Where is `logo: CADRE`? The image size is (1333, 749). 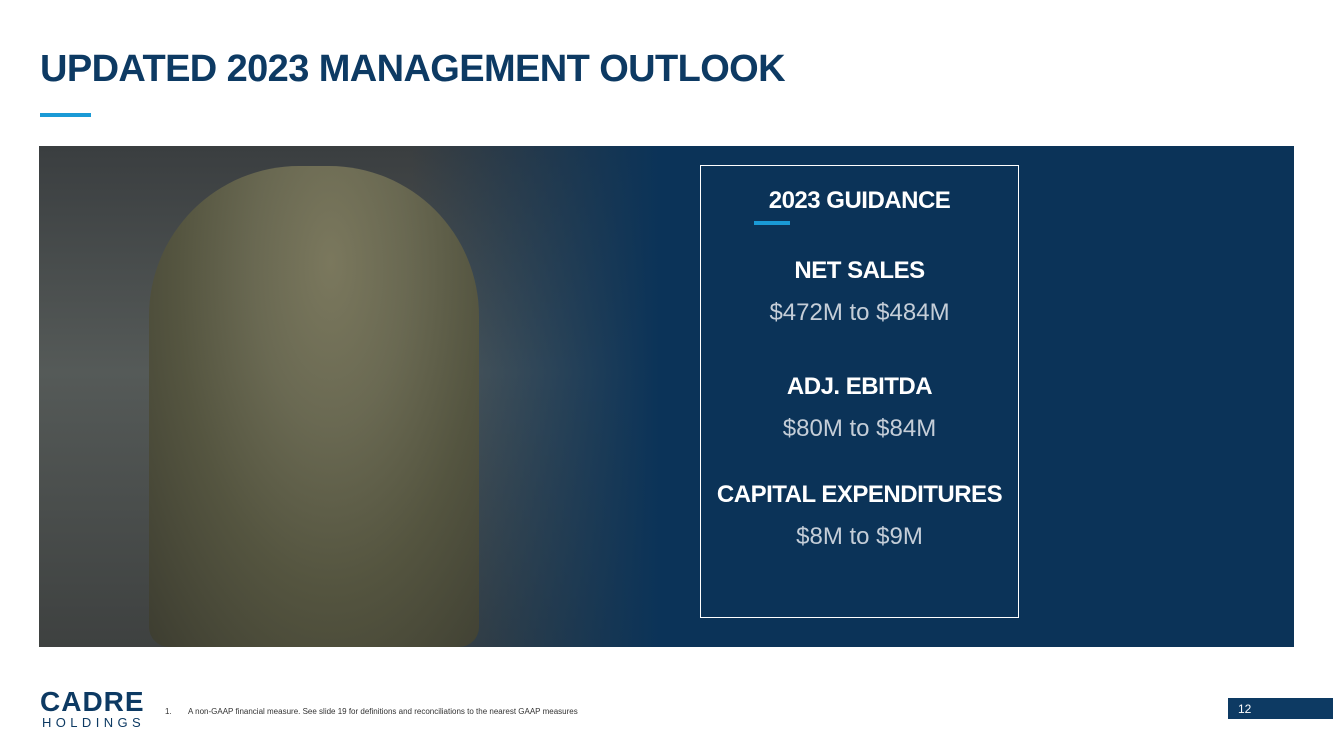
logo: CADRE is located at coordinates (92, 701).